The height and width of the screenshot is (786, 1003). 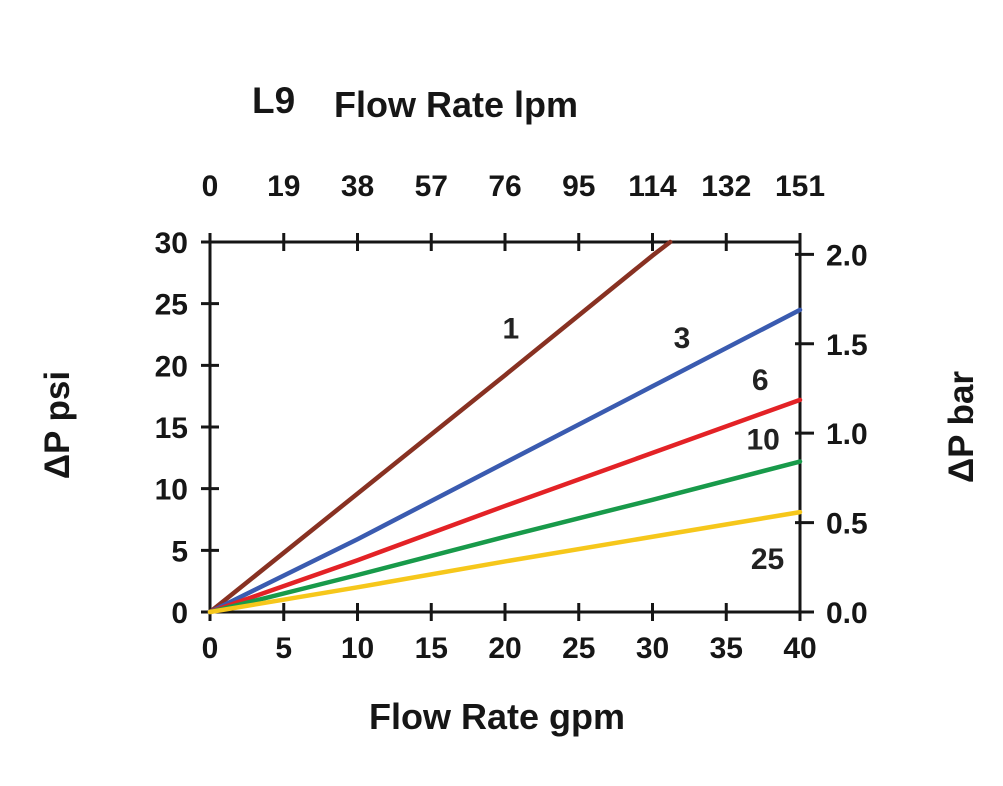 I want to click on bottom-tick-label: 5, so click(x=283, y=648).